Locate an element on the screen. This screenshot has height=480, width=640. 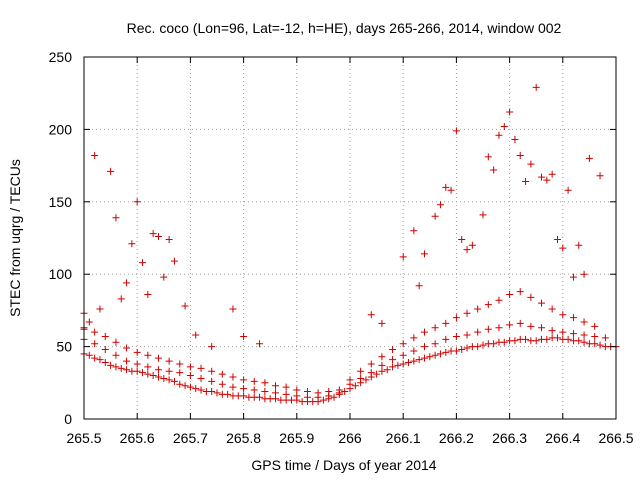
x-tick-label: 265.6 is located at coordinates (137, 438).